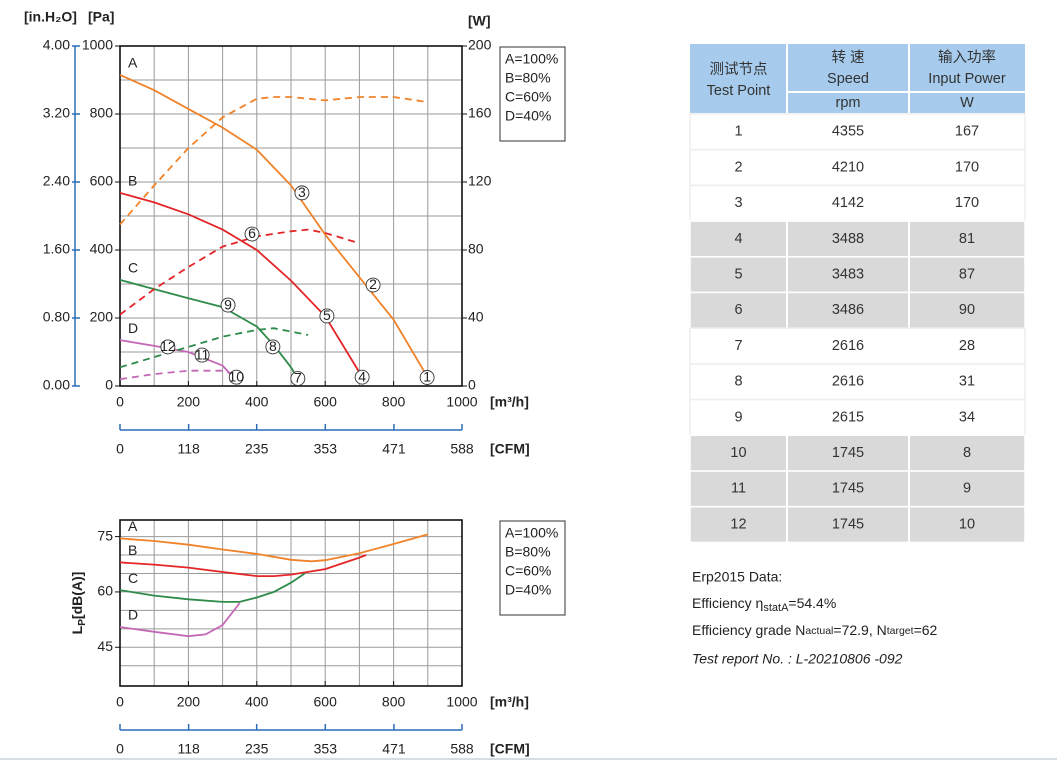 The image size is (1057, 761). What do you see at coordinates (77, 595) in the screenshot?
I see `y-label-rest: [dB(A)]` at bounding box center [77, 595].